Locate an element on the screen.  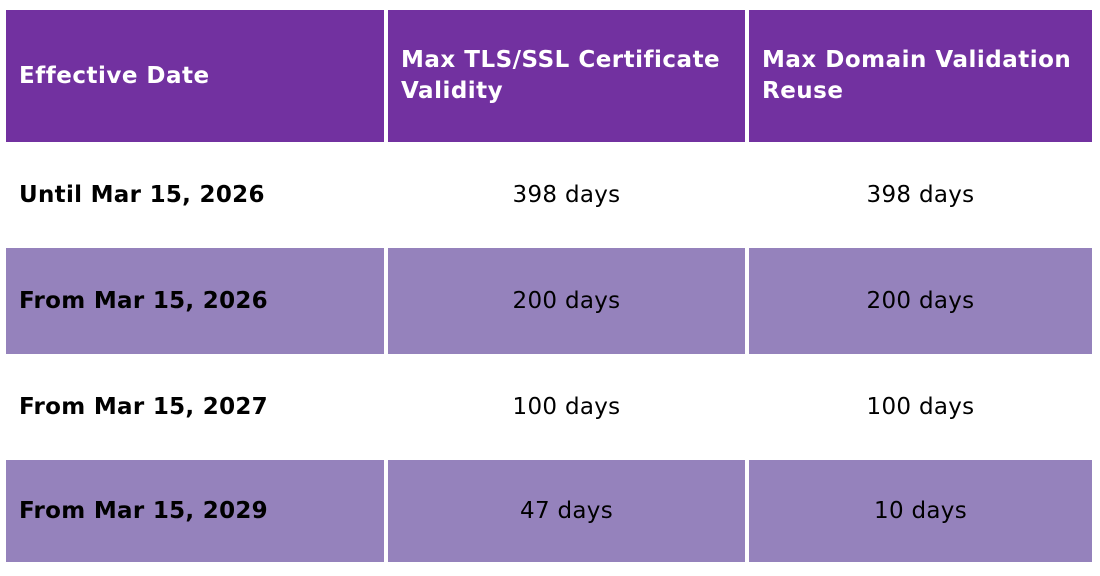
header-max-domain-validation-reuse: Max Domain Validation Reuse is located at coordinates (920, 76).